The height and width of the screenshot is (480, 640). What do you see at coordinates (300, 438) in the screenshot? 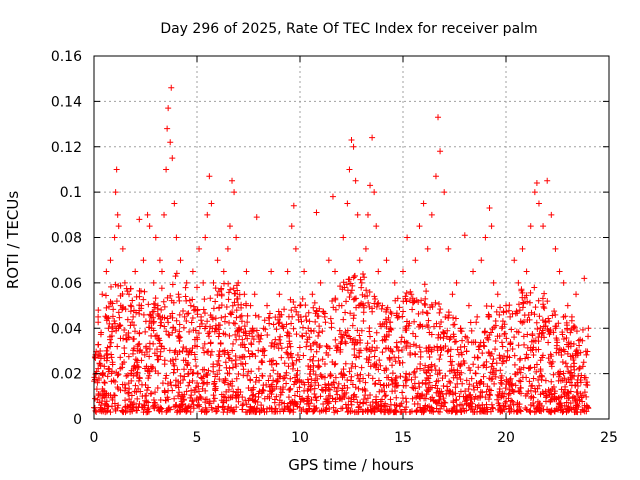
I see `x-tick-label: 10` at bounding box center [300, 438].